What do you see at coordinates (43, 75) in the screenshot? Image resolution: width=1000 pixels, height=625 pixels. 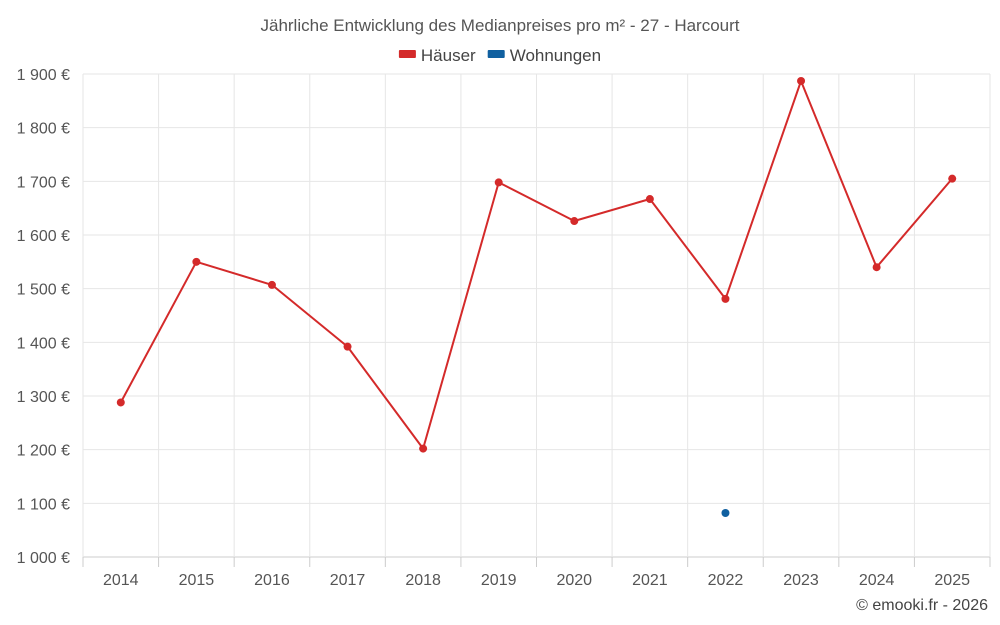 I see `y-tick-label: 1 900 €` at bounding box center [43, 75].